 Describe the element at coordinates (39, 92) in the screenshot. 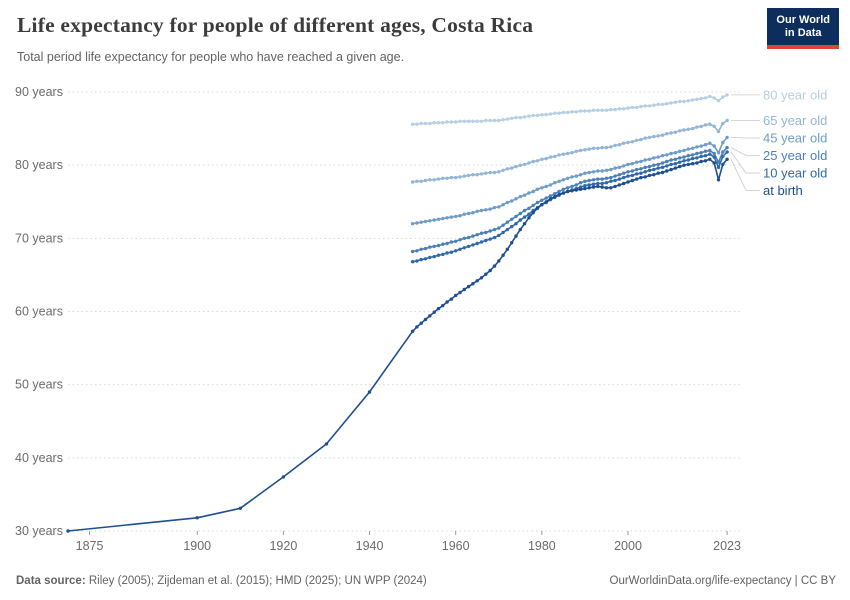

I see `y-tick-label-90: 90 years` at that location.